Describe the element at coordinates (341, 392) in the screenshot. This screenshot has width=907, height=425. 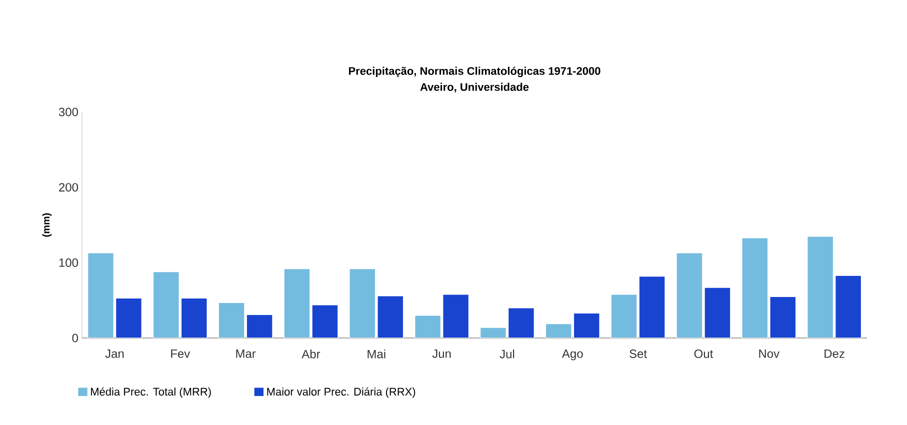
I see `legend-label: Maior valor Prec. Diária (RRX)` at that location.